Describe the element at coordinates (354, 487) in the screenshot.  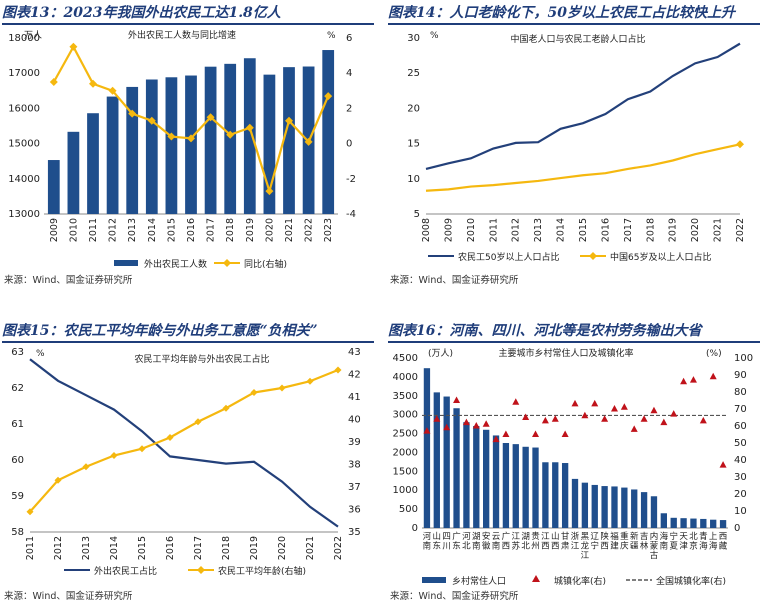
I see `y-tick-right: 37` at that location.